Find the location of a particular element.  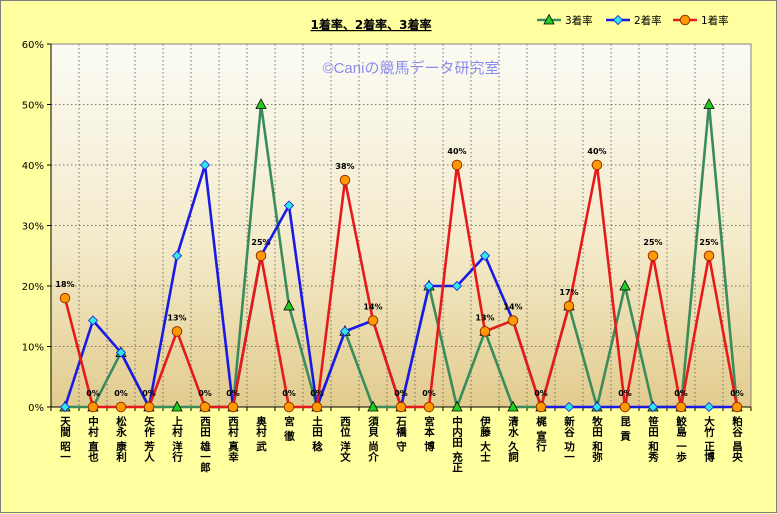

x-tick-label: 宮 徹 is located at coordinates (289, 428).